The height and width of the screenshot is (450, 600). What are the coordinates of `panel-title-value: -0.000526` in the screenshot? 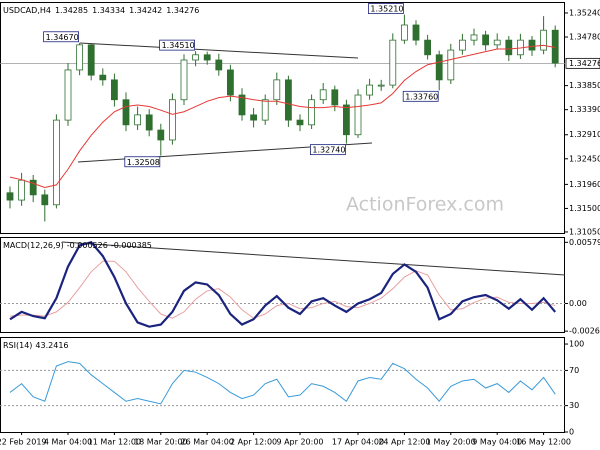 It's located at (87, 245).